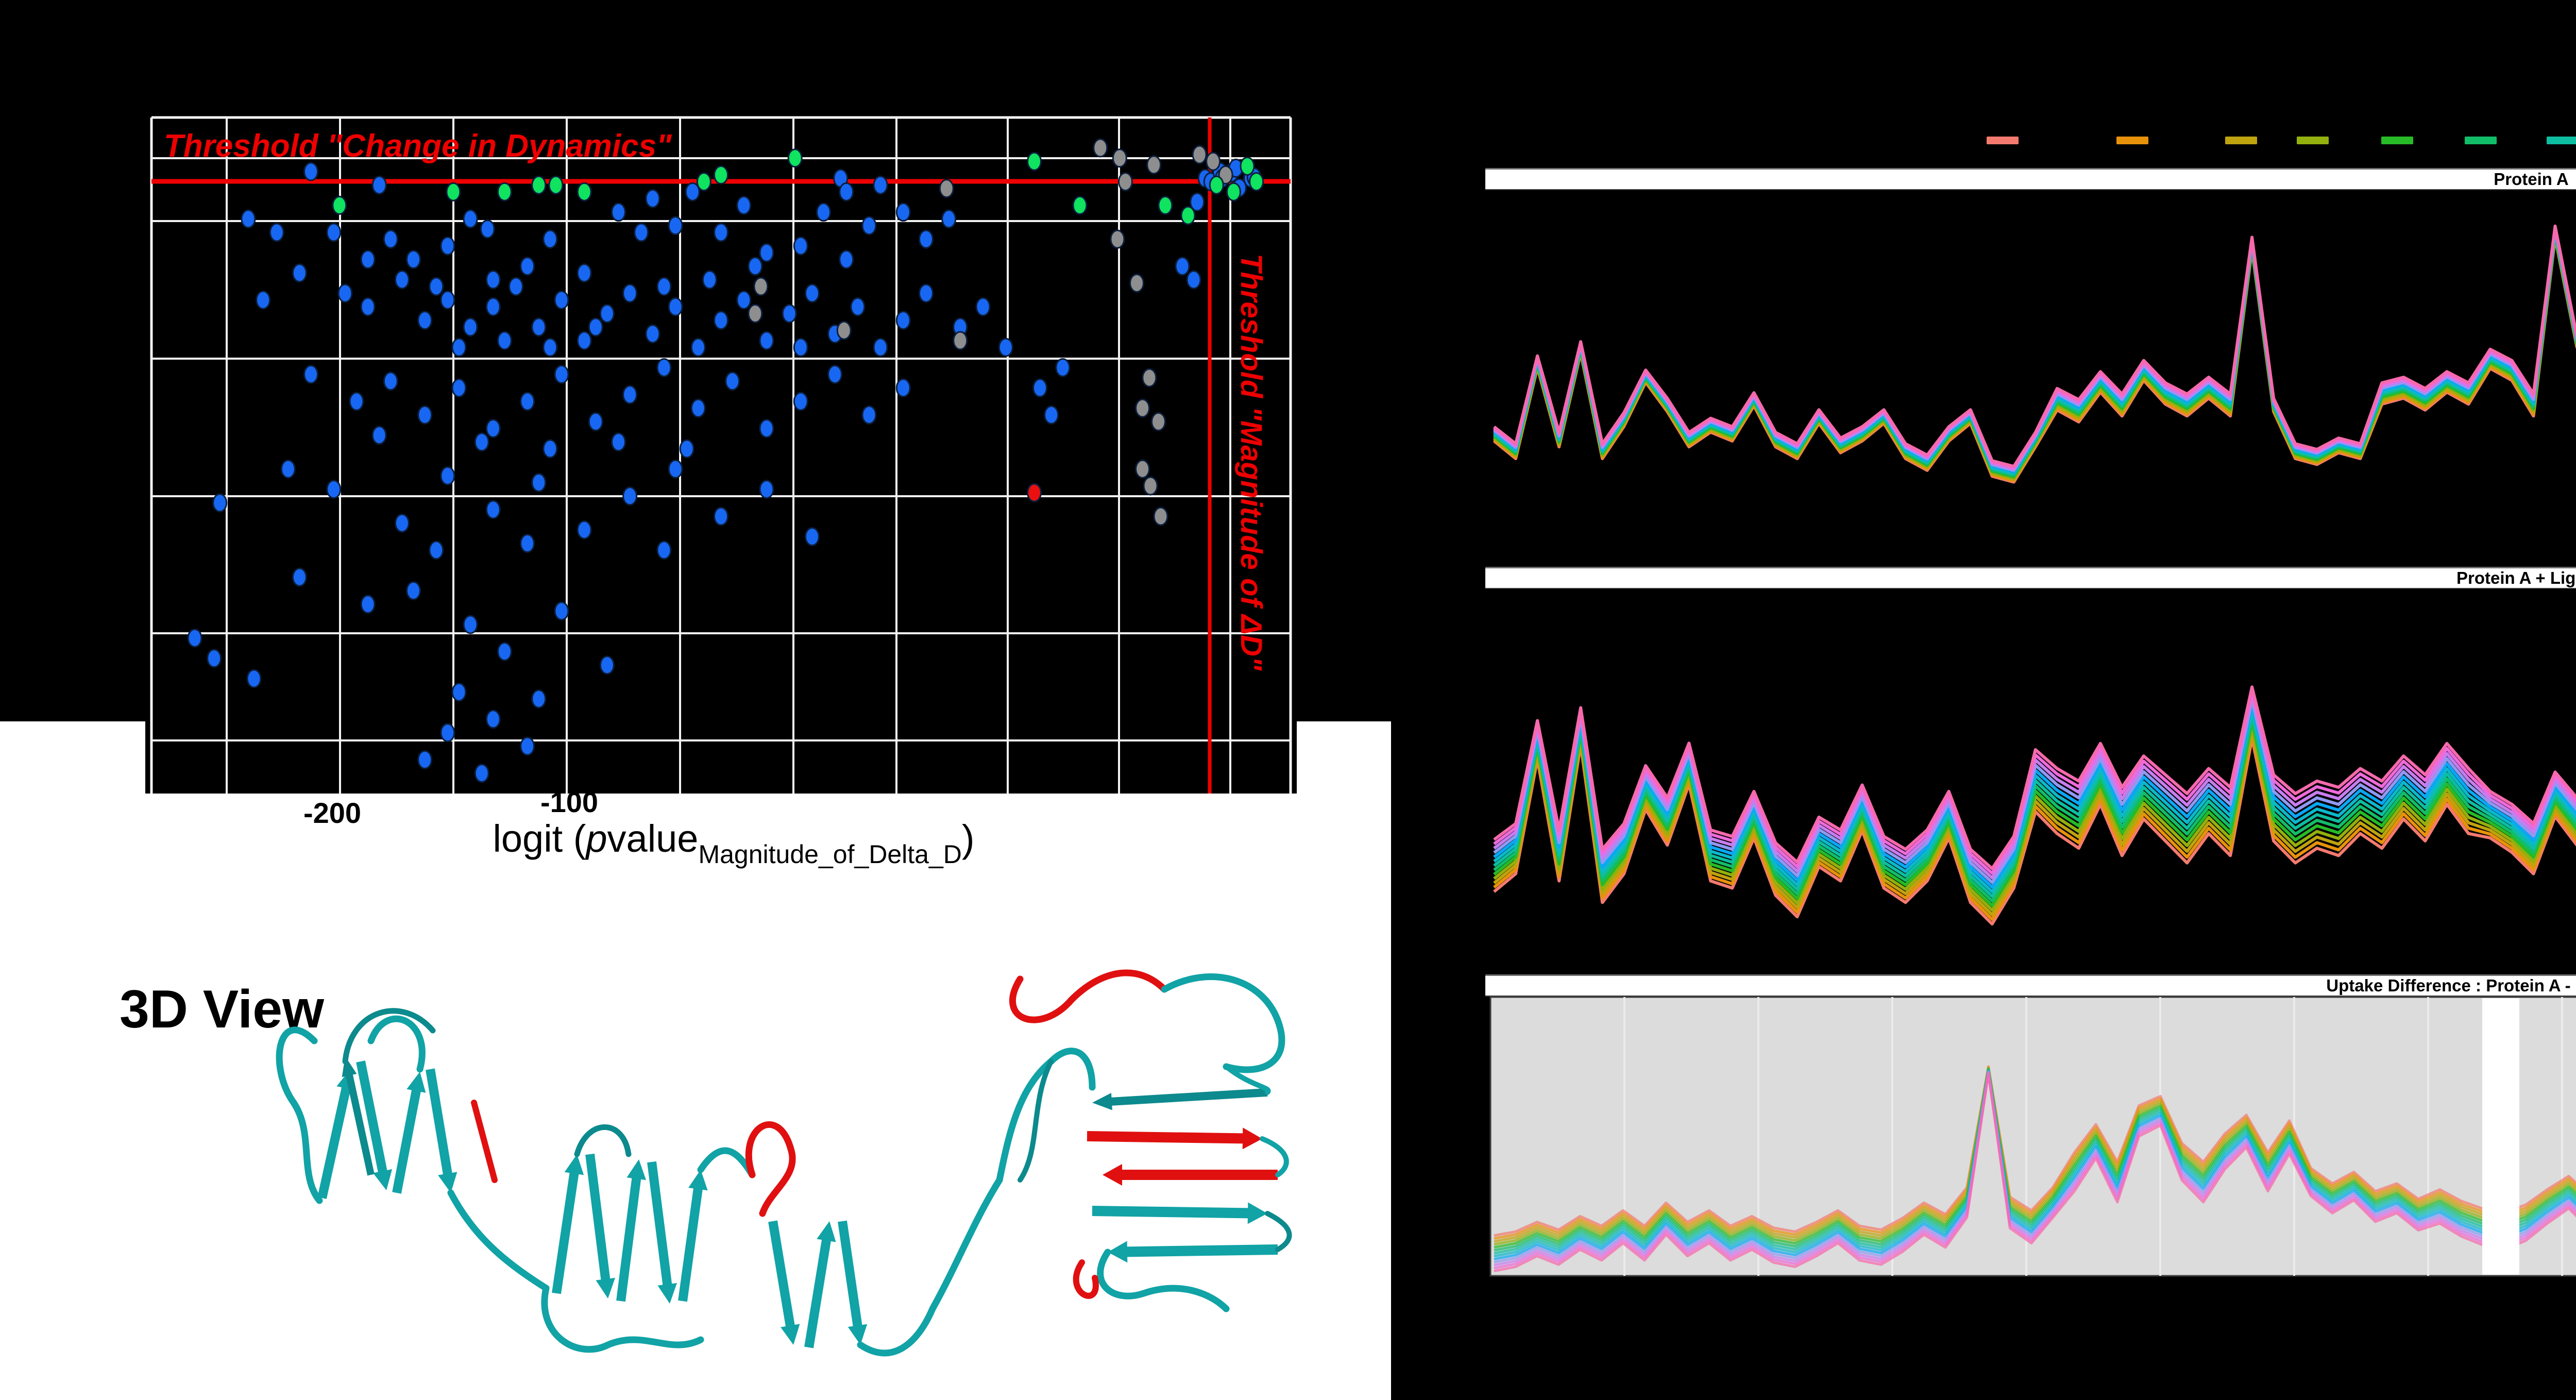  What do you see at coordinates (2516, 577) in the screenshot?
I see `panel-title-text: Protein A + Ligand` at bounding box center [2516, 577].